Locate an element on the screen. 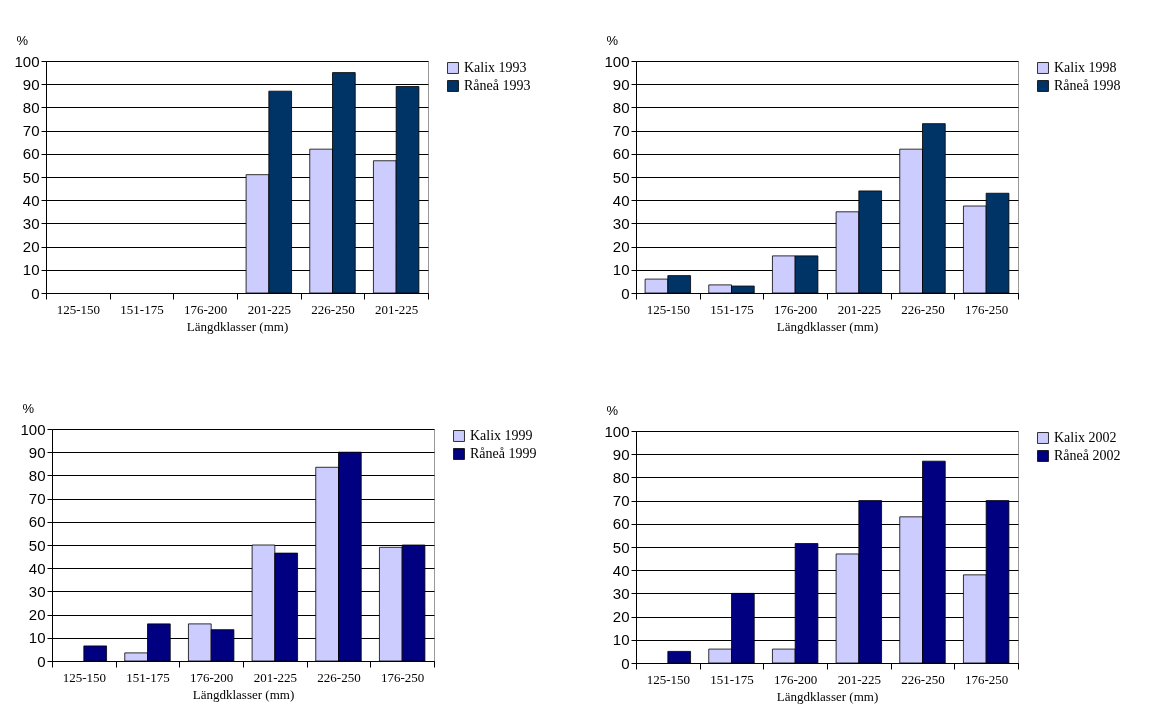 The image size is (1163, 722). legend-label: Råneå 1999 is located at coordinates (503, 453).